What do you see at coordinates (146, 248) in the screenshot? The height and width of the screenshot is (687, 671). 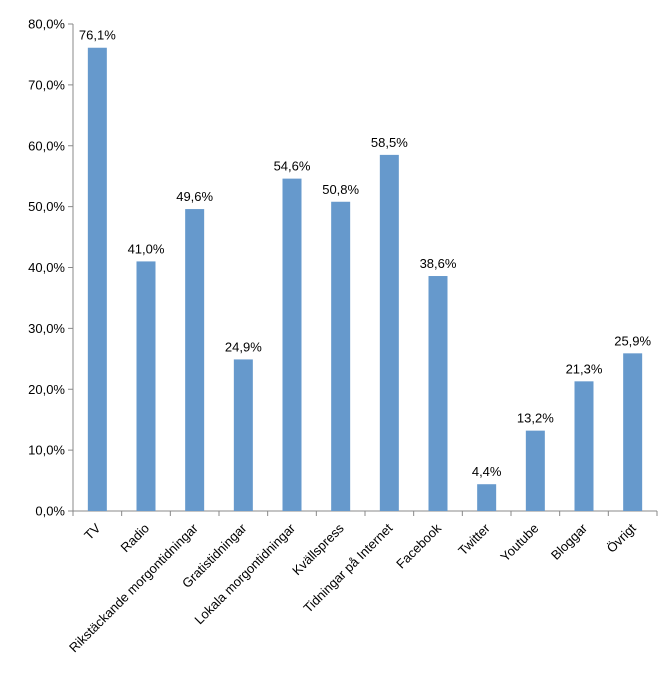 I see `data-label: 41,0%` at bounding box center [146, 248].